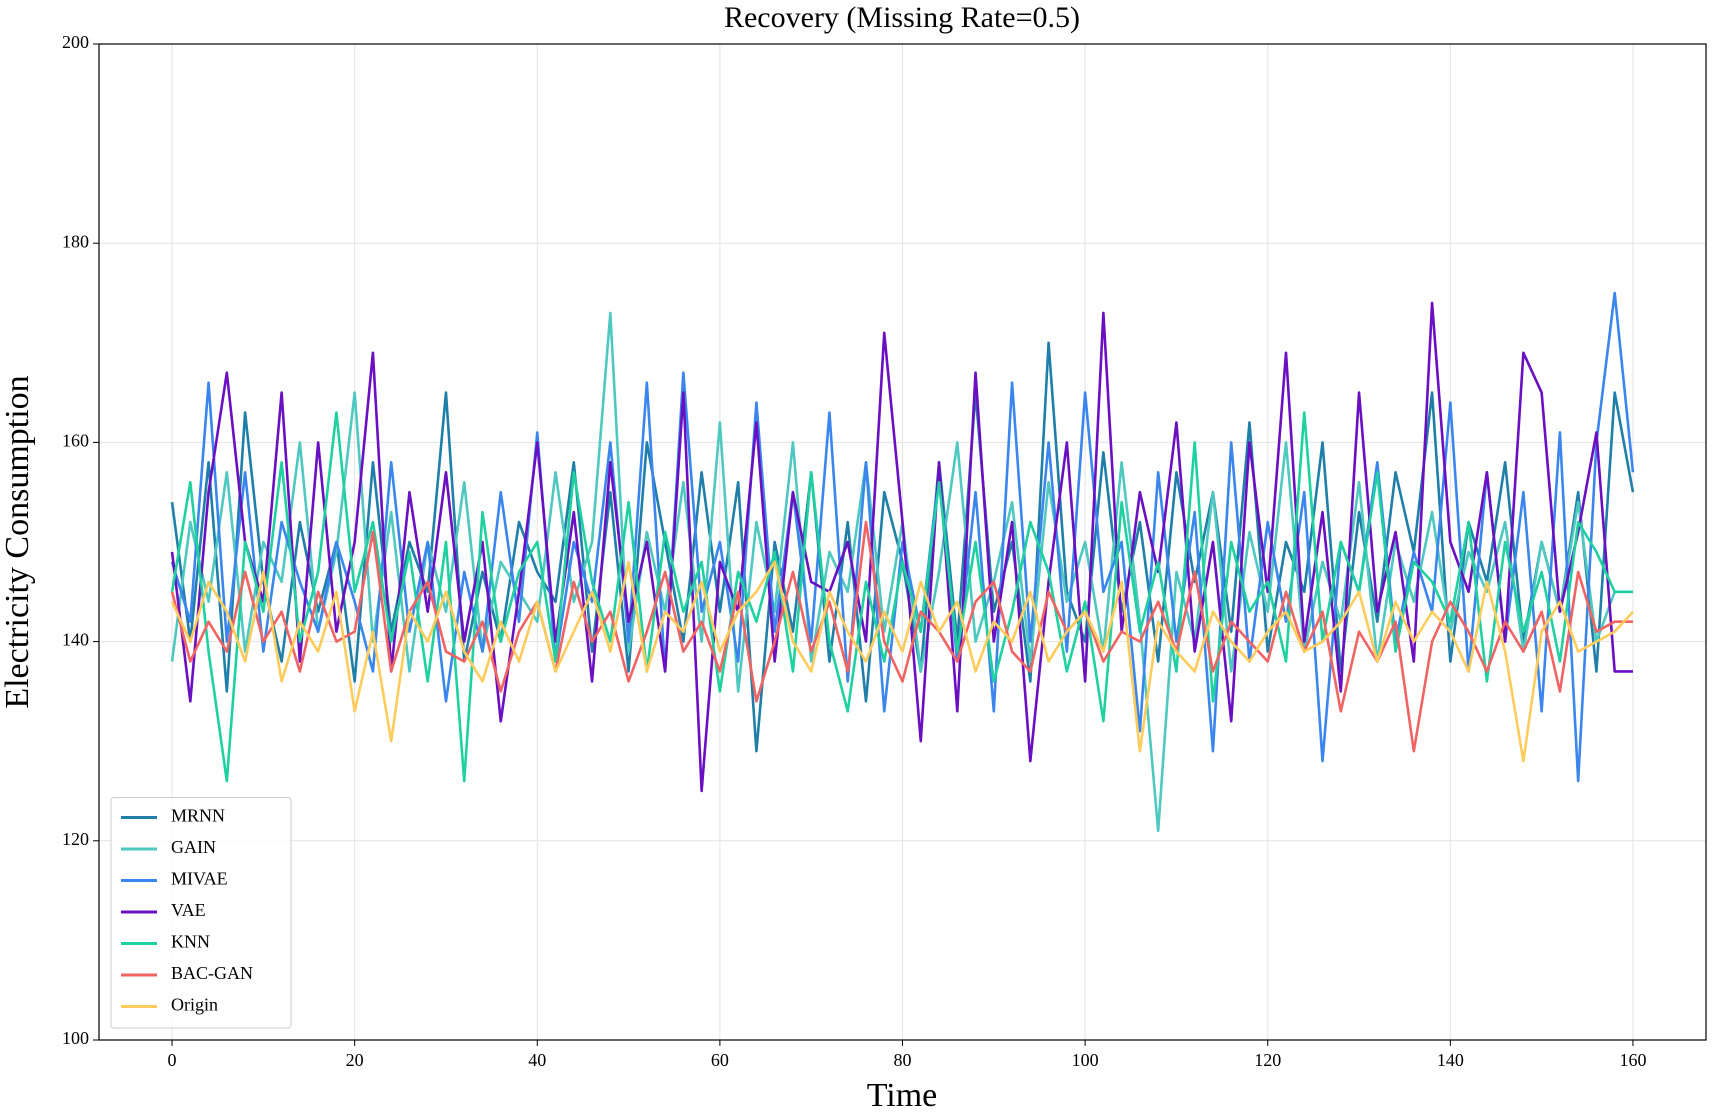 The width and height of the screenshot is (1712, 1116). I want to click on x-tick-label: 120, so click(1267, 1060).